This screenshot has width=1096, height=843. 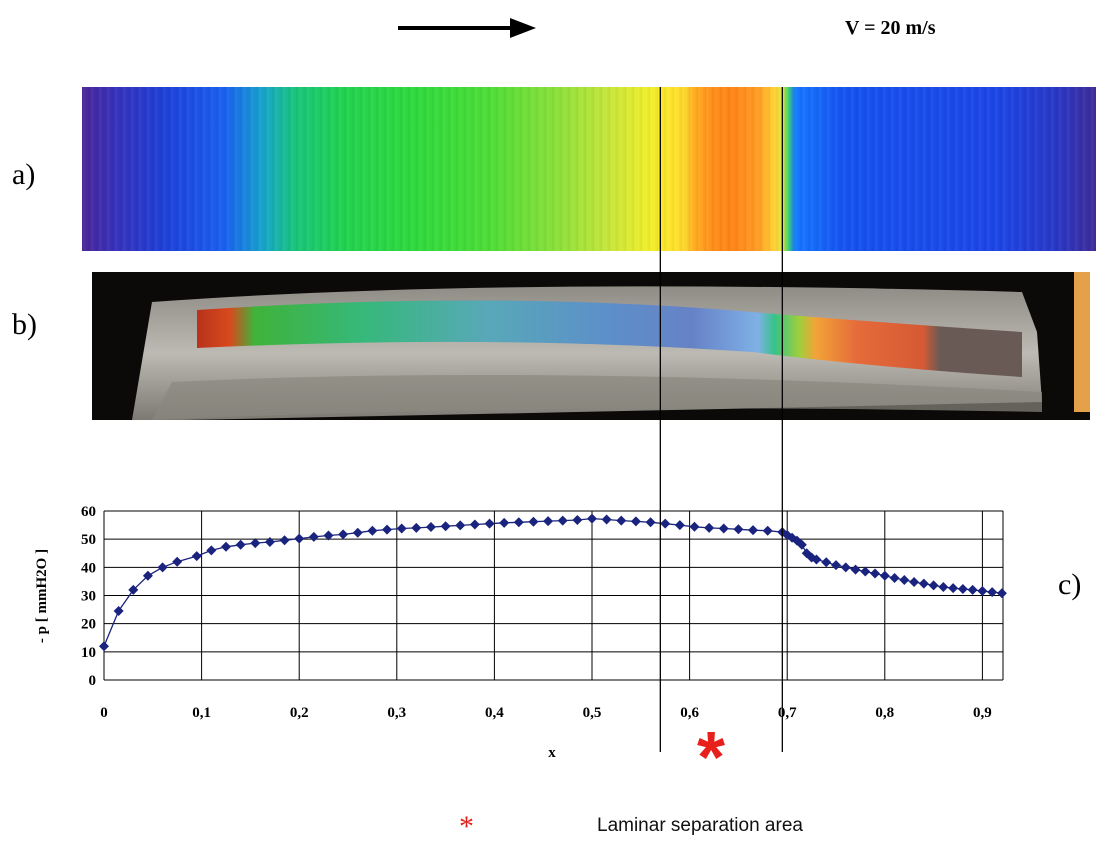 I want to click on x-tick-label: 0,5, so click(x=592, y=713).